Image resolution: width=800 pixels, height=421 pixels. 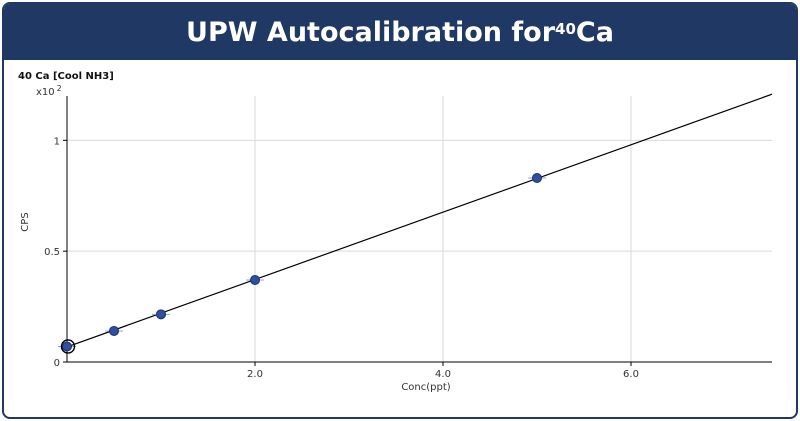 What do you see at coordinates (57, 363) in the screenshot?
I see `y-tick-label-0: 0` at bounding box center [57, 363].